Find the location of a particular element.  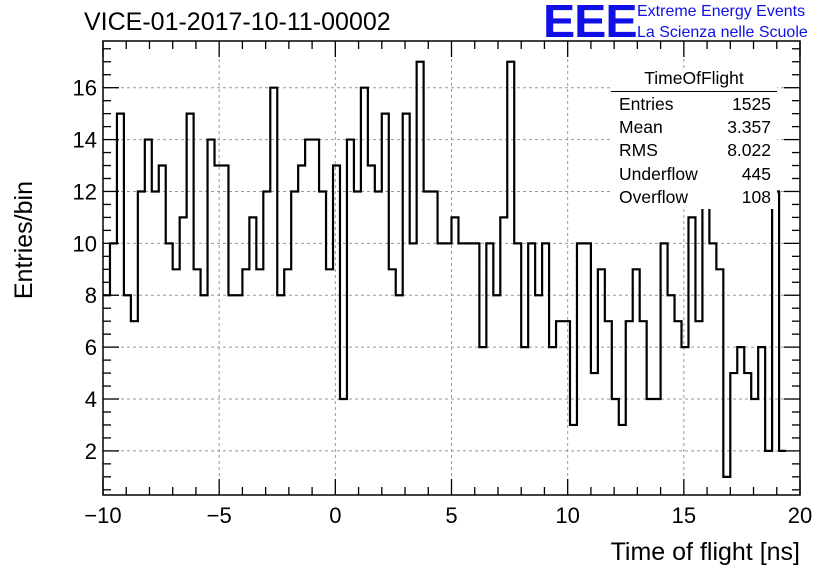

stats-value: 1525 is located at coordinates (751, 104).